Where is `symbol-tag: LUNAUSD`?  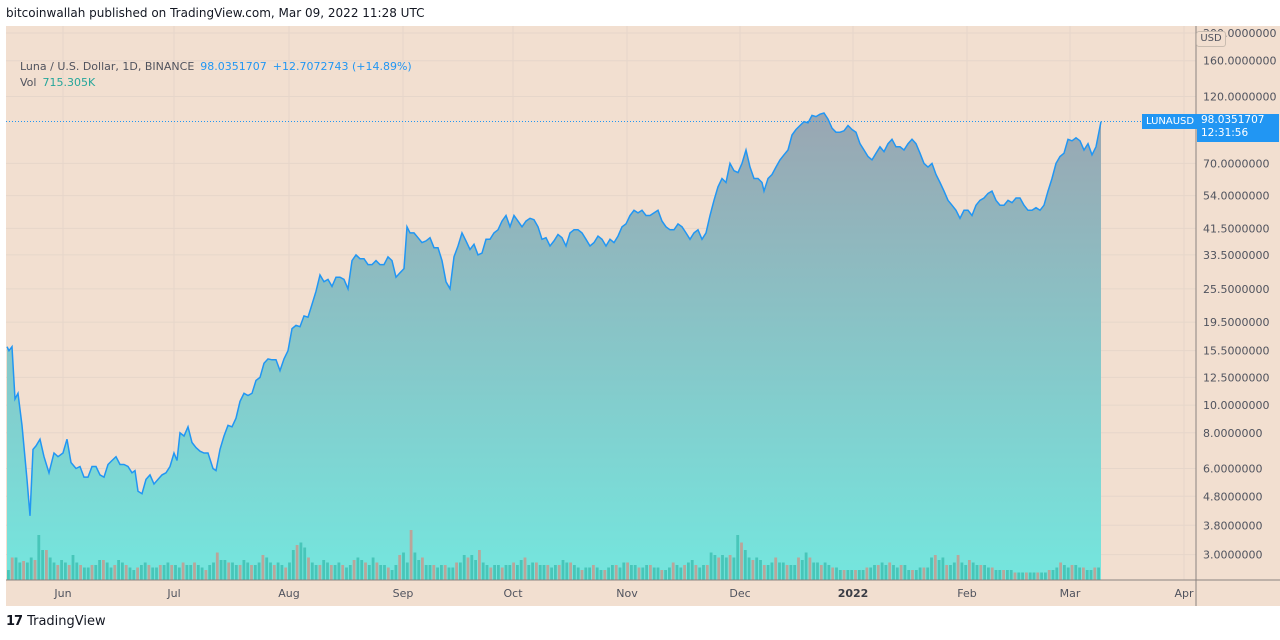
symbol-tag: LUNAUSD is located at coordinates (1170, 121).